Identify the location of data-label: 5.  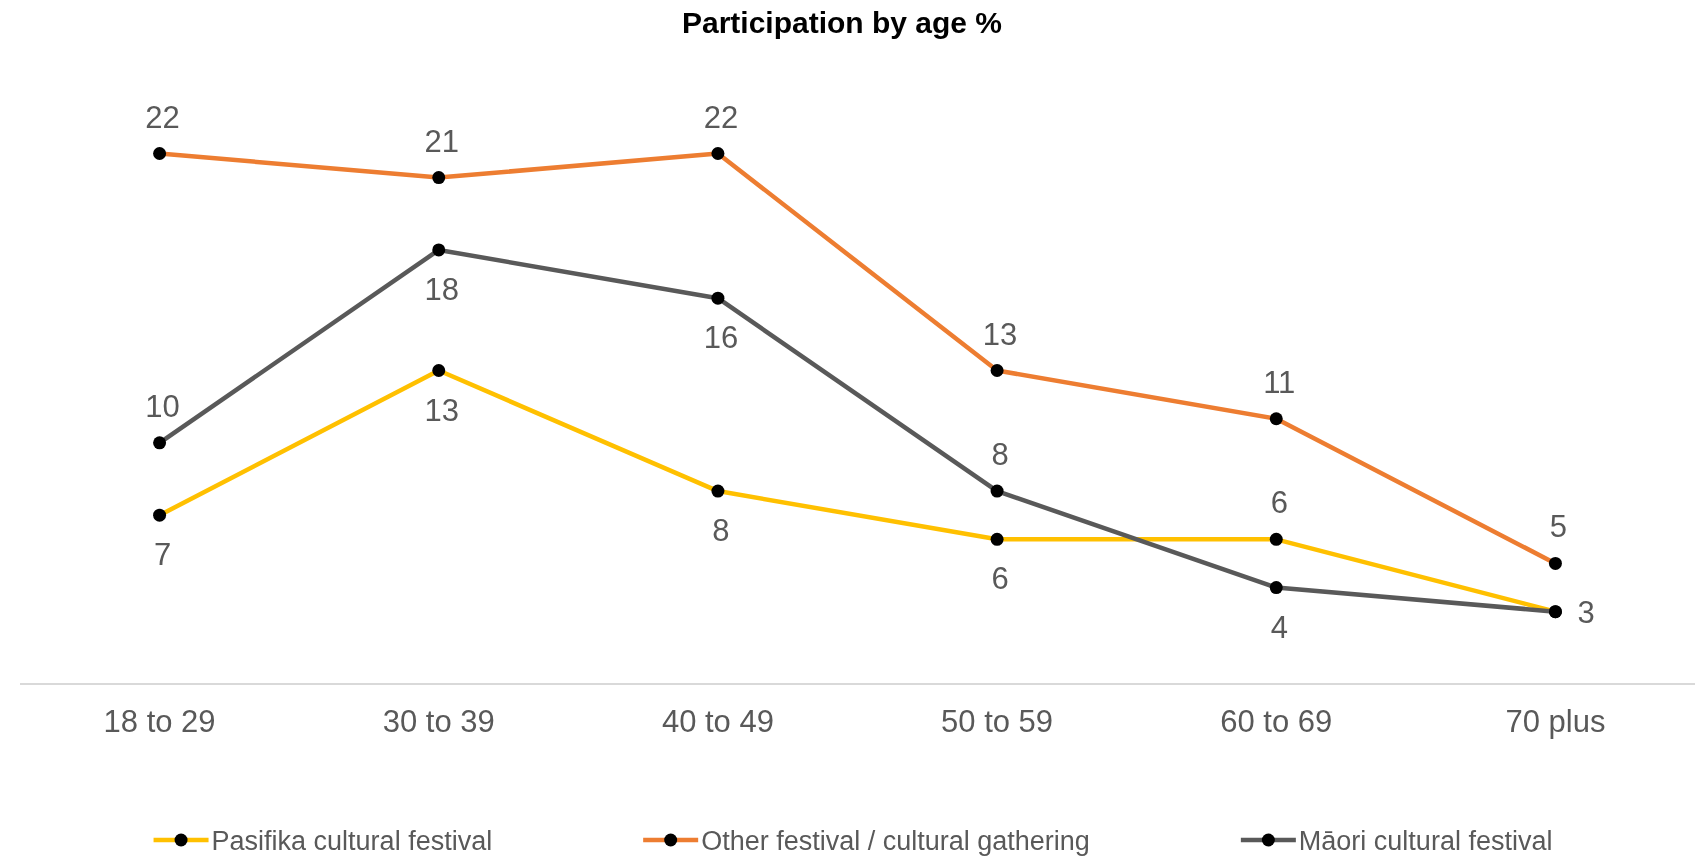
(1558, 527).